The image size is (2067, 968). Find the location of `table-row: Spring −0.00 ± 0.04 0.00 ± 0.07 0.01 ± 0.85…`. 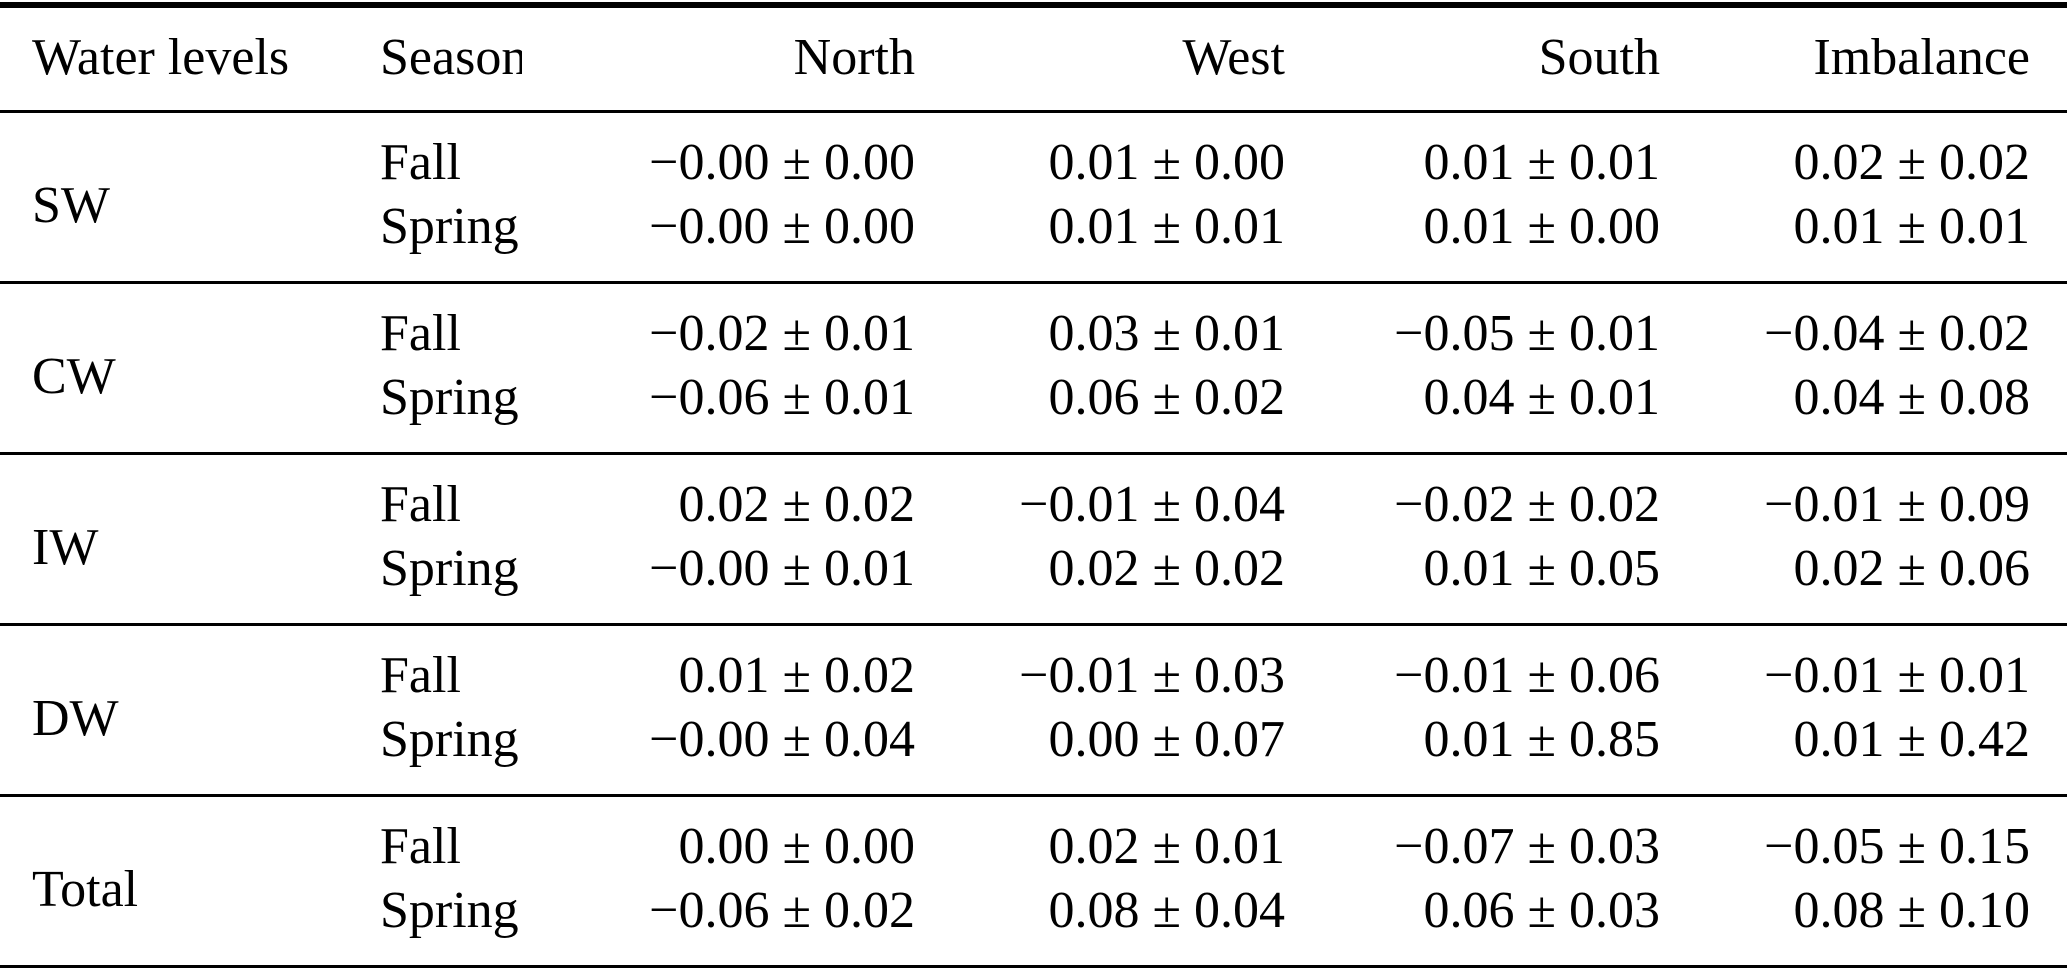

table-row: Spring −0.00 ± 0.04 0.00 ± 0.07 0.01 ± 0.85… is located at coordinates (1033, 752).